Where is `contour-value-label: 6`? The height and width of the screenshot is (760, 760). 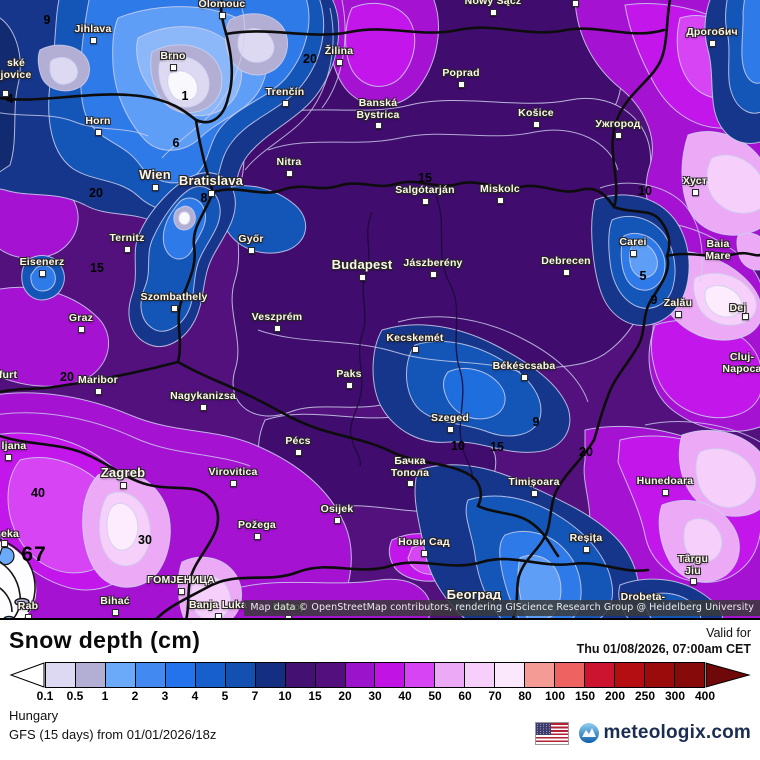 contour-value-label: 6 is located at coordinates (176, 143).